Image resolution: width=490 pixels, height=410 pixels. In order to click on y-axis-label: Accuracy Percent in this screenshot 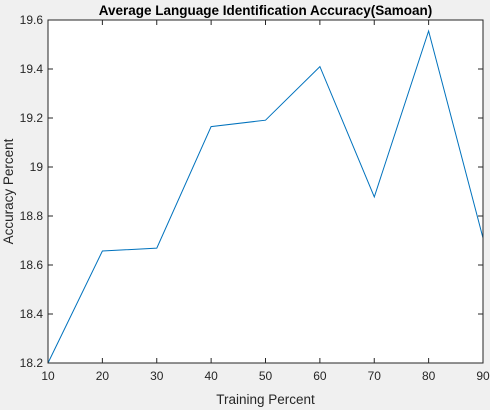, I will do `click(8, 191)`.